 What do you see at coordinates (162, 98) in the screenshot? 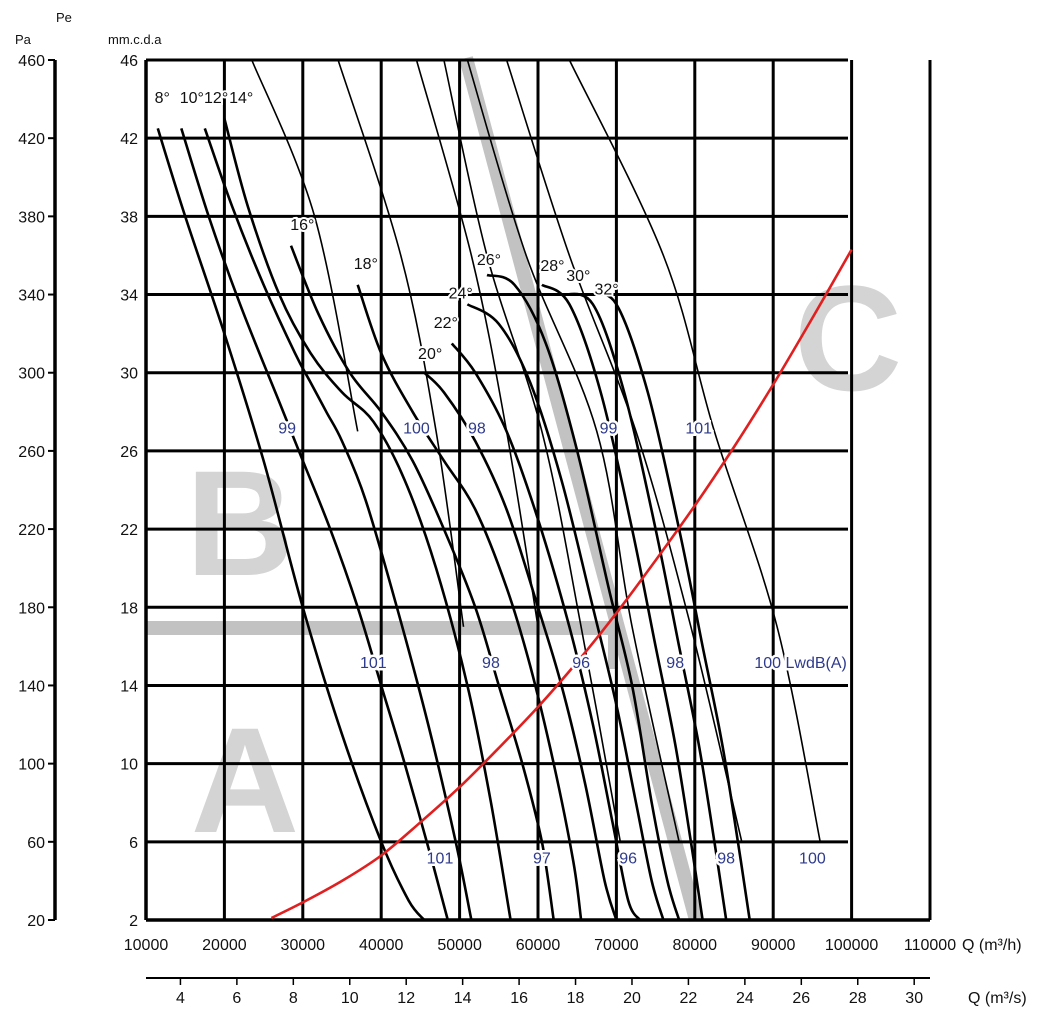
I see `blade-angle-label-8: 8°` at bounding box center [162, 98].